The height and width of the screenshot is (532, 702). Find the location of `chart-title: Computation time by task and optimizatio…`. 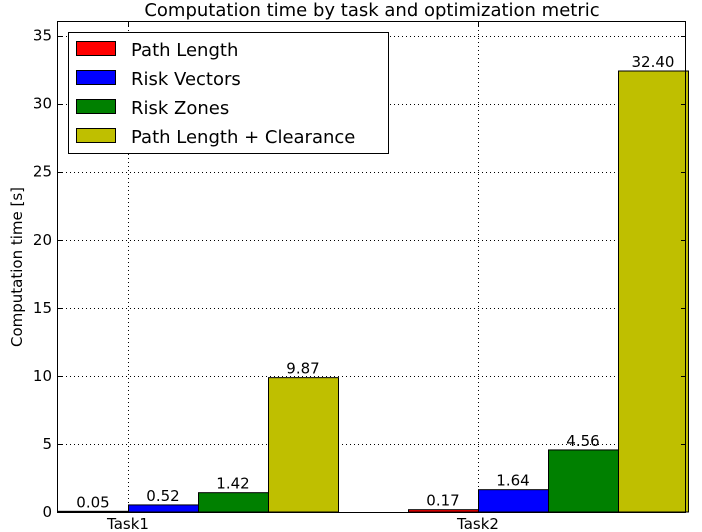

chart-title: Computation time by task and optimizatio… is located at coordinates (371, 10).